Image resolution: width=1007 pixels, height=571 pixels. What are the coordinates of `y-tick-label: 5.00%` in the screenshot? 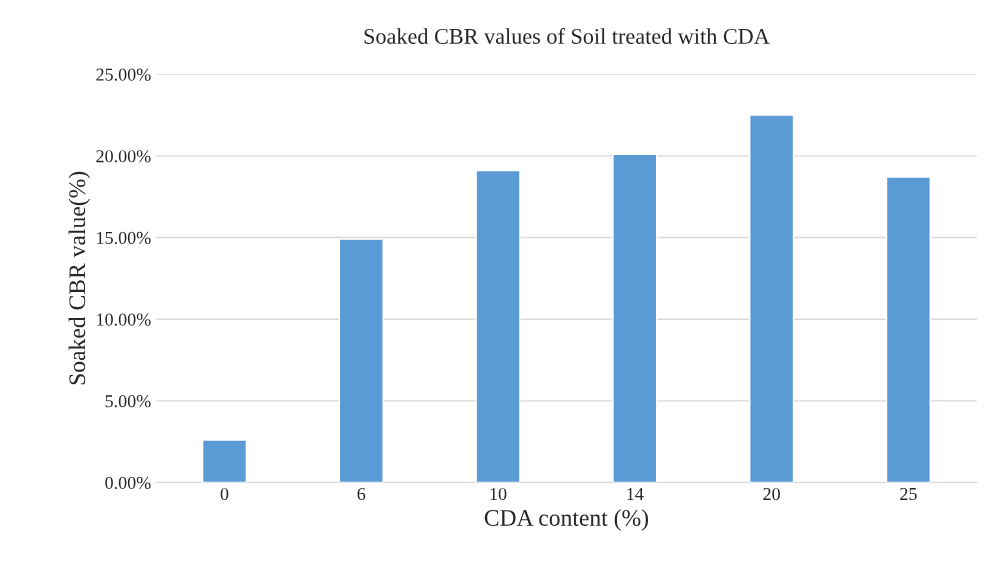 It's located at (128, 401).